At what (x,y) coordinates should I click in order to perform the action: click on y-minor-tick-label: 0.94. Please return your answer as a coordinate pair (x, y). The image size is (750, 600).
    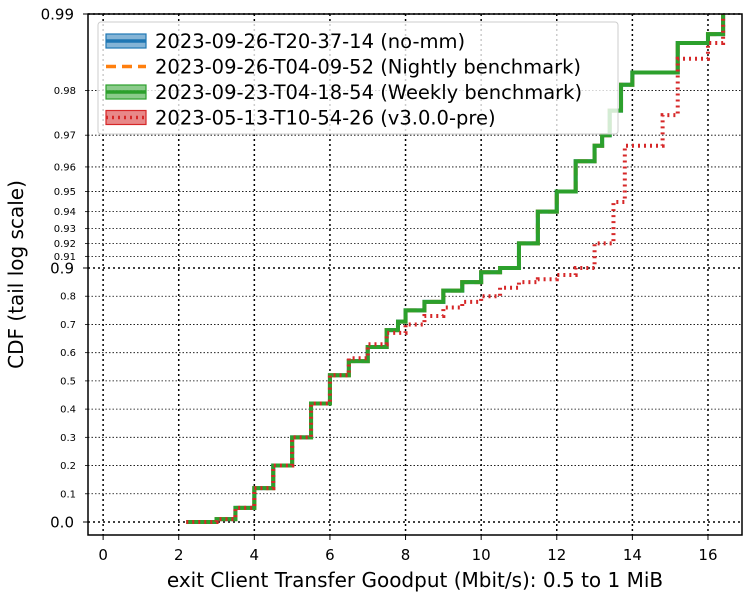
    Looking at the image, I should click on (65, 212).